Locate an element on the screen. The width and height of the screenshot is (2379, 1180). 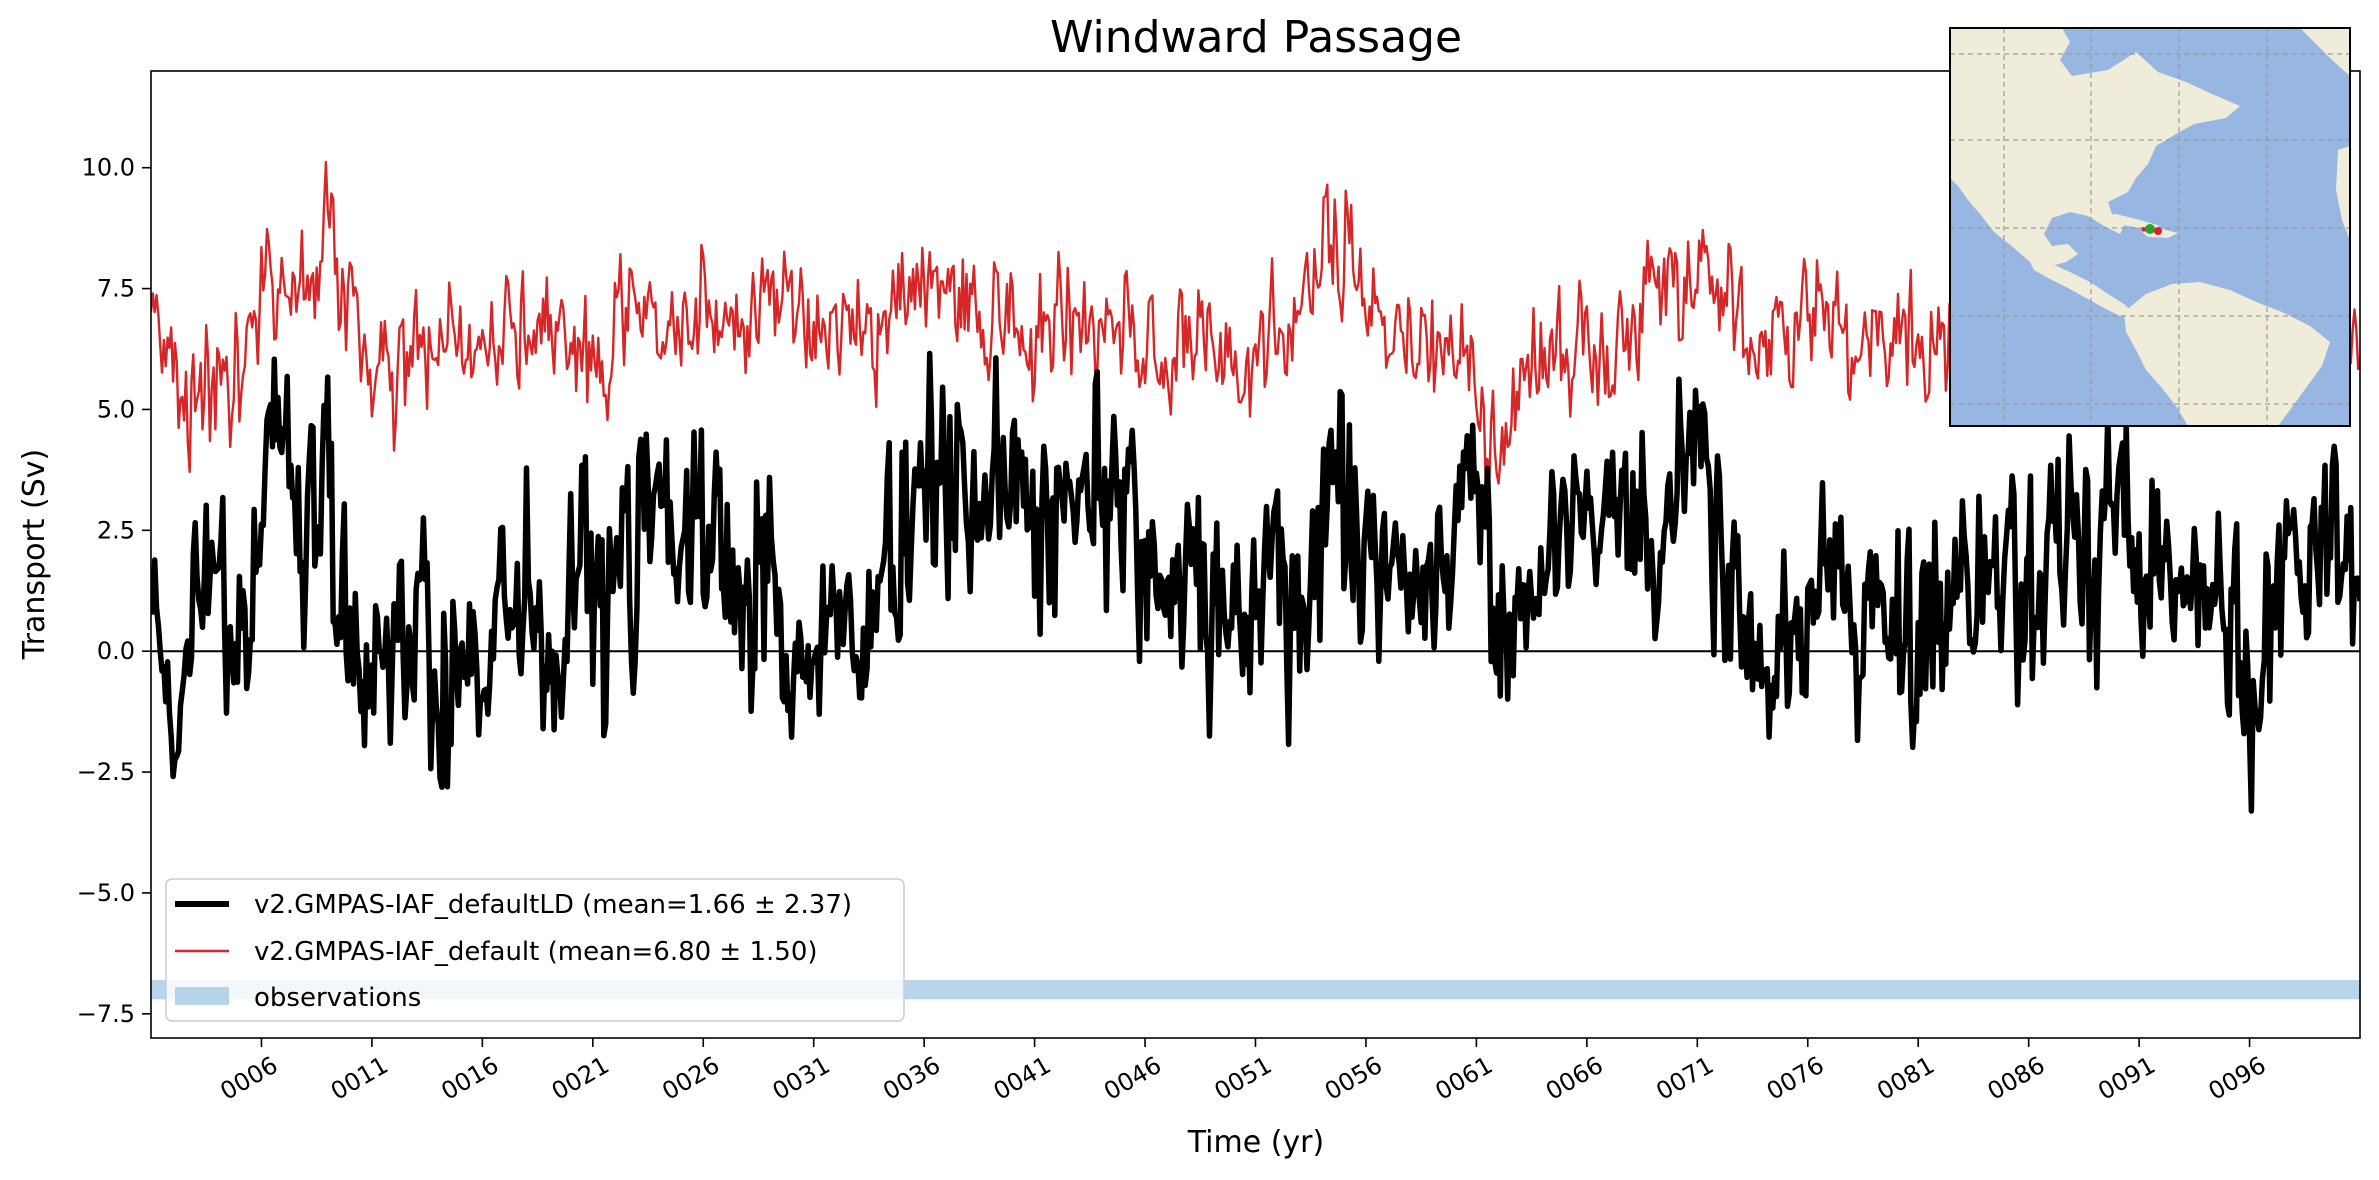
x-tick-label: 0071 is located at coordinates (1684, 1078).